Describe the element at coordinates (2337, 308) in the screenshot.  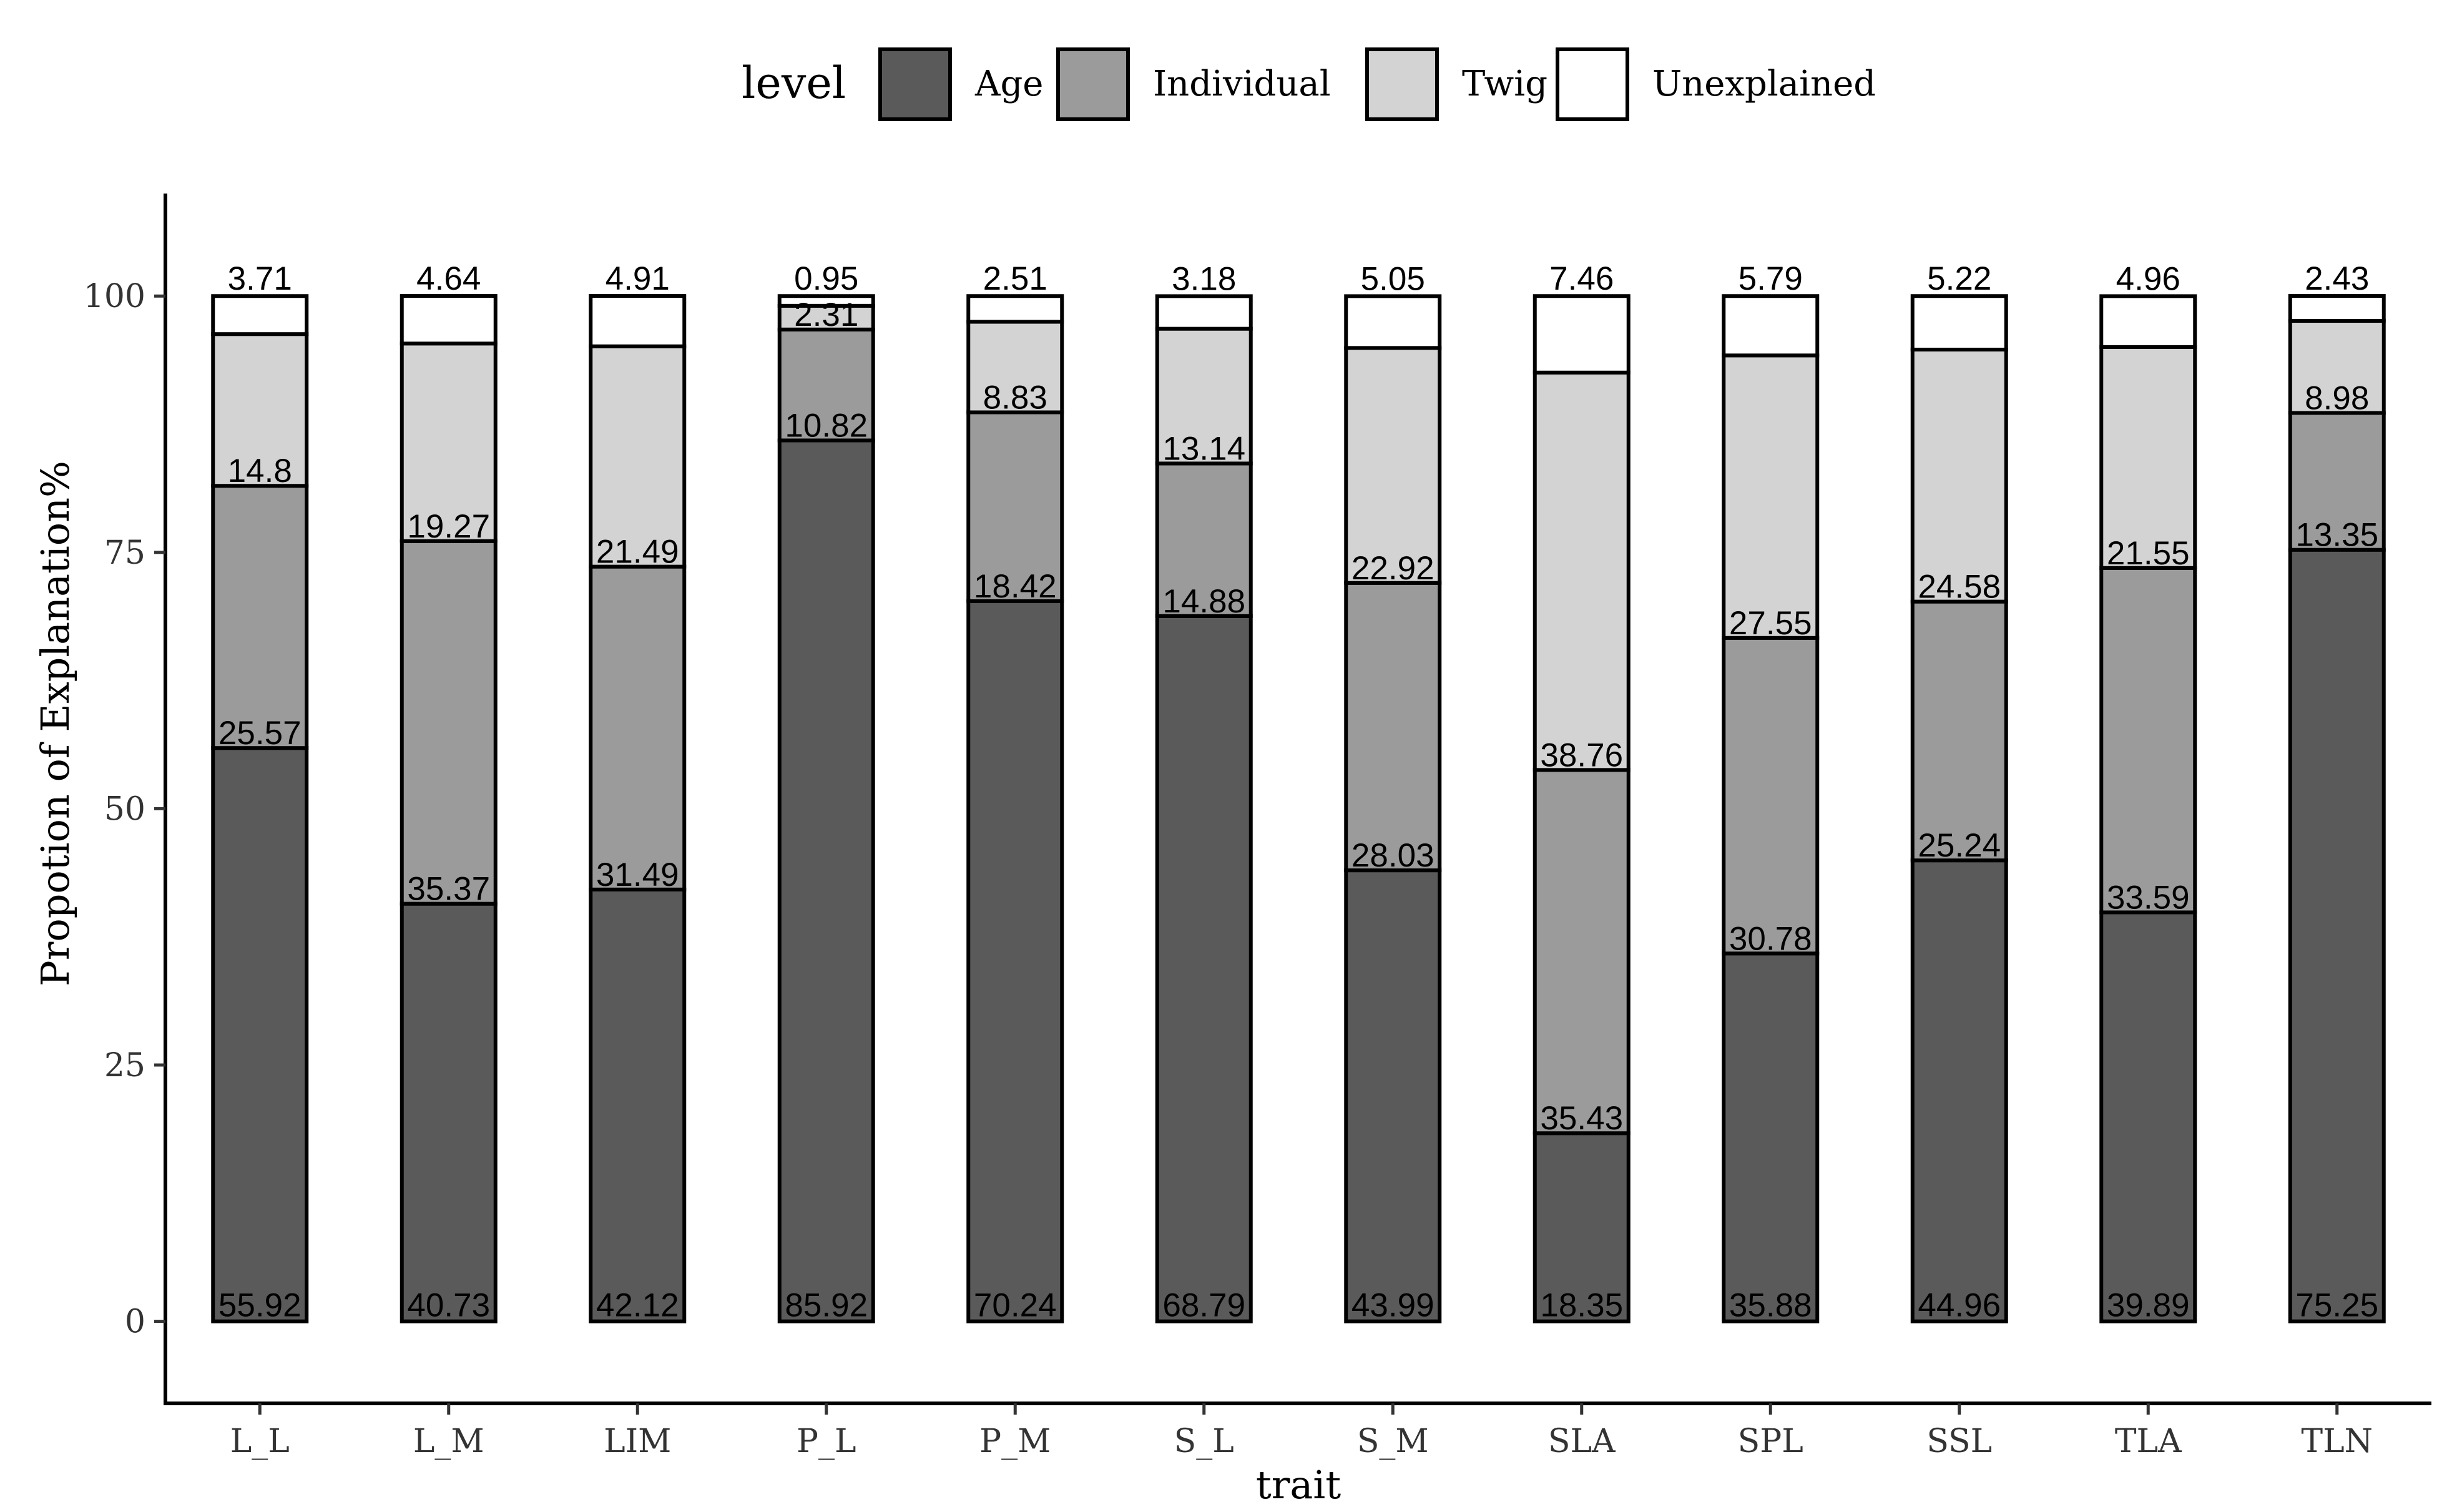
I see `bar-segment-unexplained-tln` at that location.